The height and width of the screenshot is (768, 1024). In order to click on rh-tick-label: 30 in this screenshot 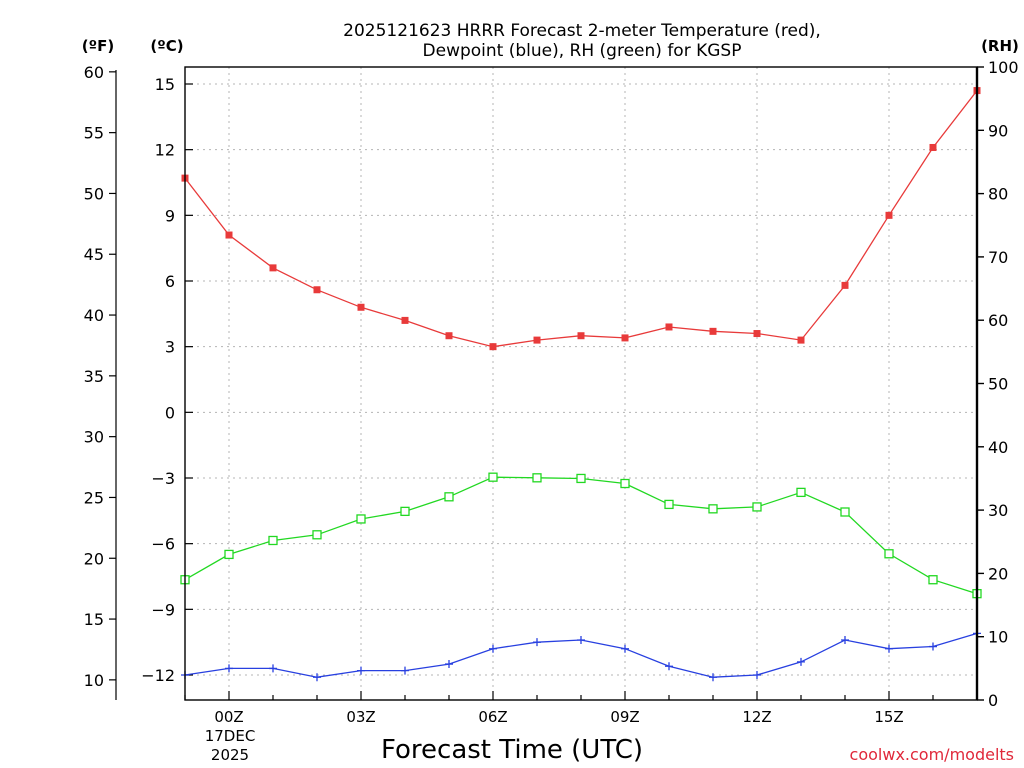, I will do `click(998, 510)`.